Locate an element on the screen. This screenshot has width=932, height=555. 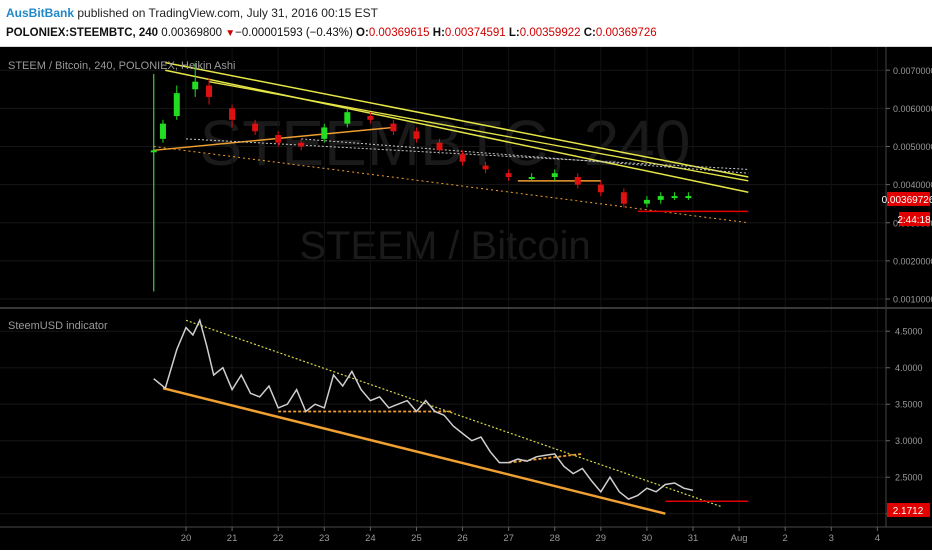
time-axis: 20 21 22 23 24 25 26 27 28 29 30 31 Aug 2 3 4 is located at coordinates (530, 535).